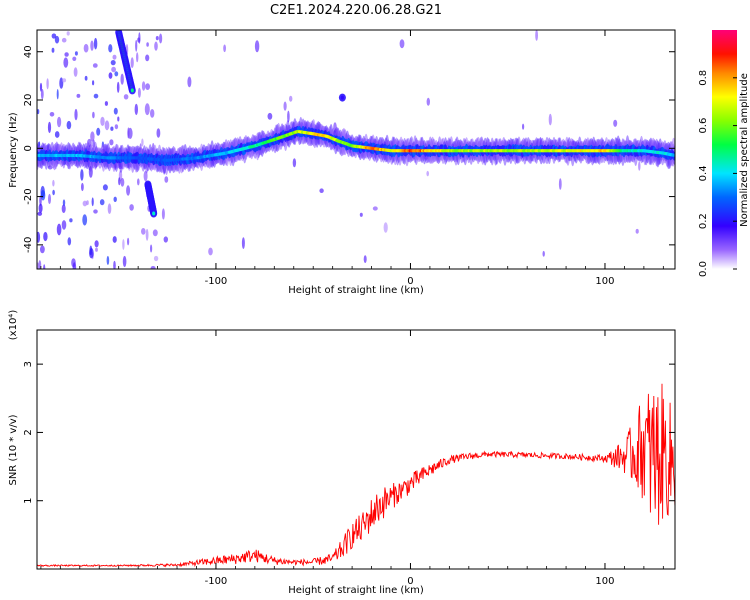 The width and height of the screenshot is (750, 600). Describe the element at coordinates (673, 155) in the screenshot. I see `heatmap-ridge-core` at that location.